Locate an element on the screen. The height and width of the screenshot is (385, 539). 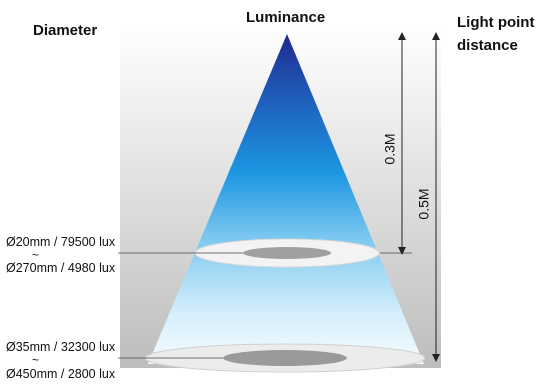
spec-lower-max: Ø450mm / 2800 lux is located at coordinates (61, 374).